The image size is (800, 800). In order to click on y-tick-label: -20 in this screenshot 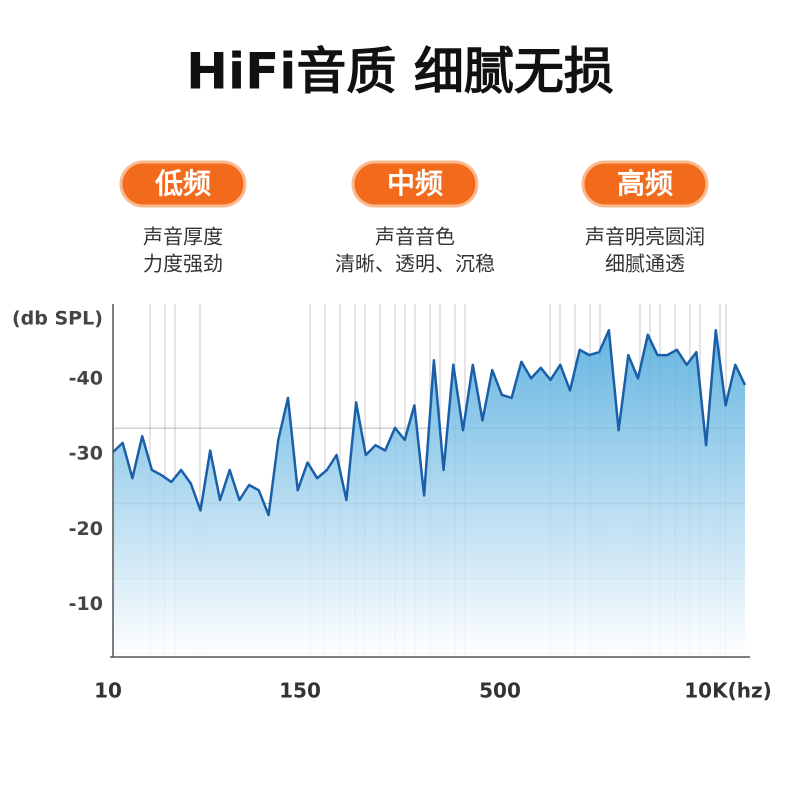, I will do `click(86, 529)`.